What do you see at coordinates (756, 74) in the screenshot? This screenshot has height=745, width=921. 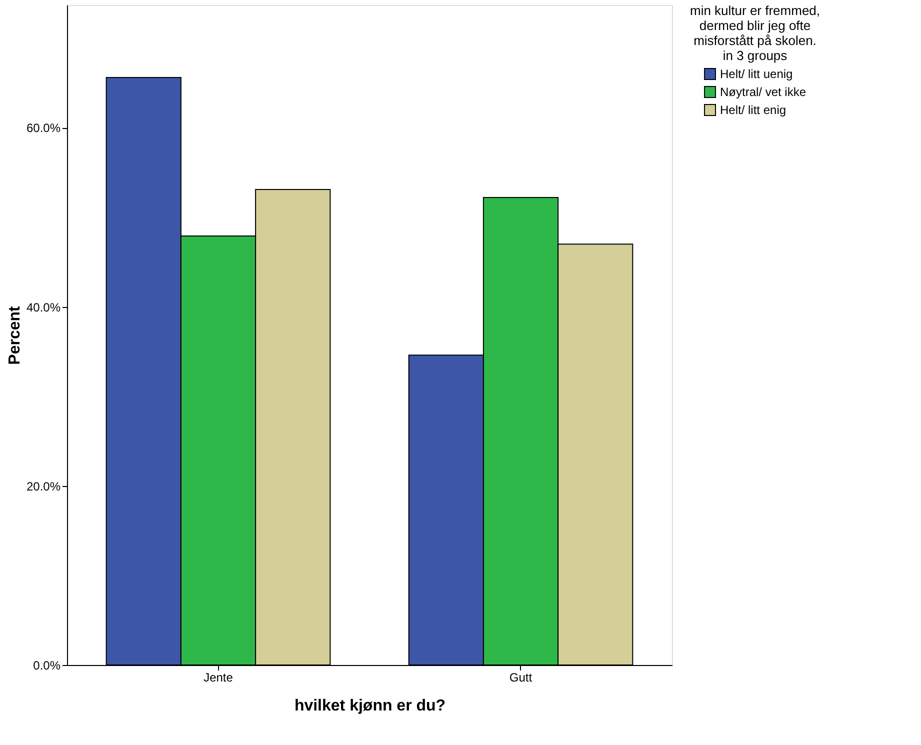 I see `legend-label: Helt/ litt uenig` at bounding box center [756, 74].